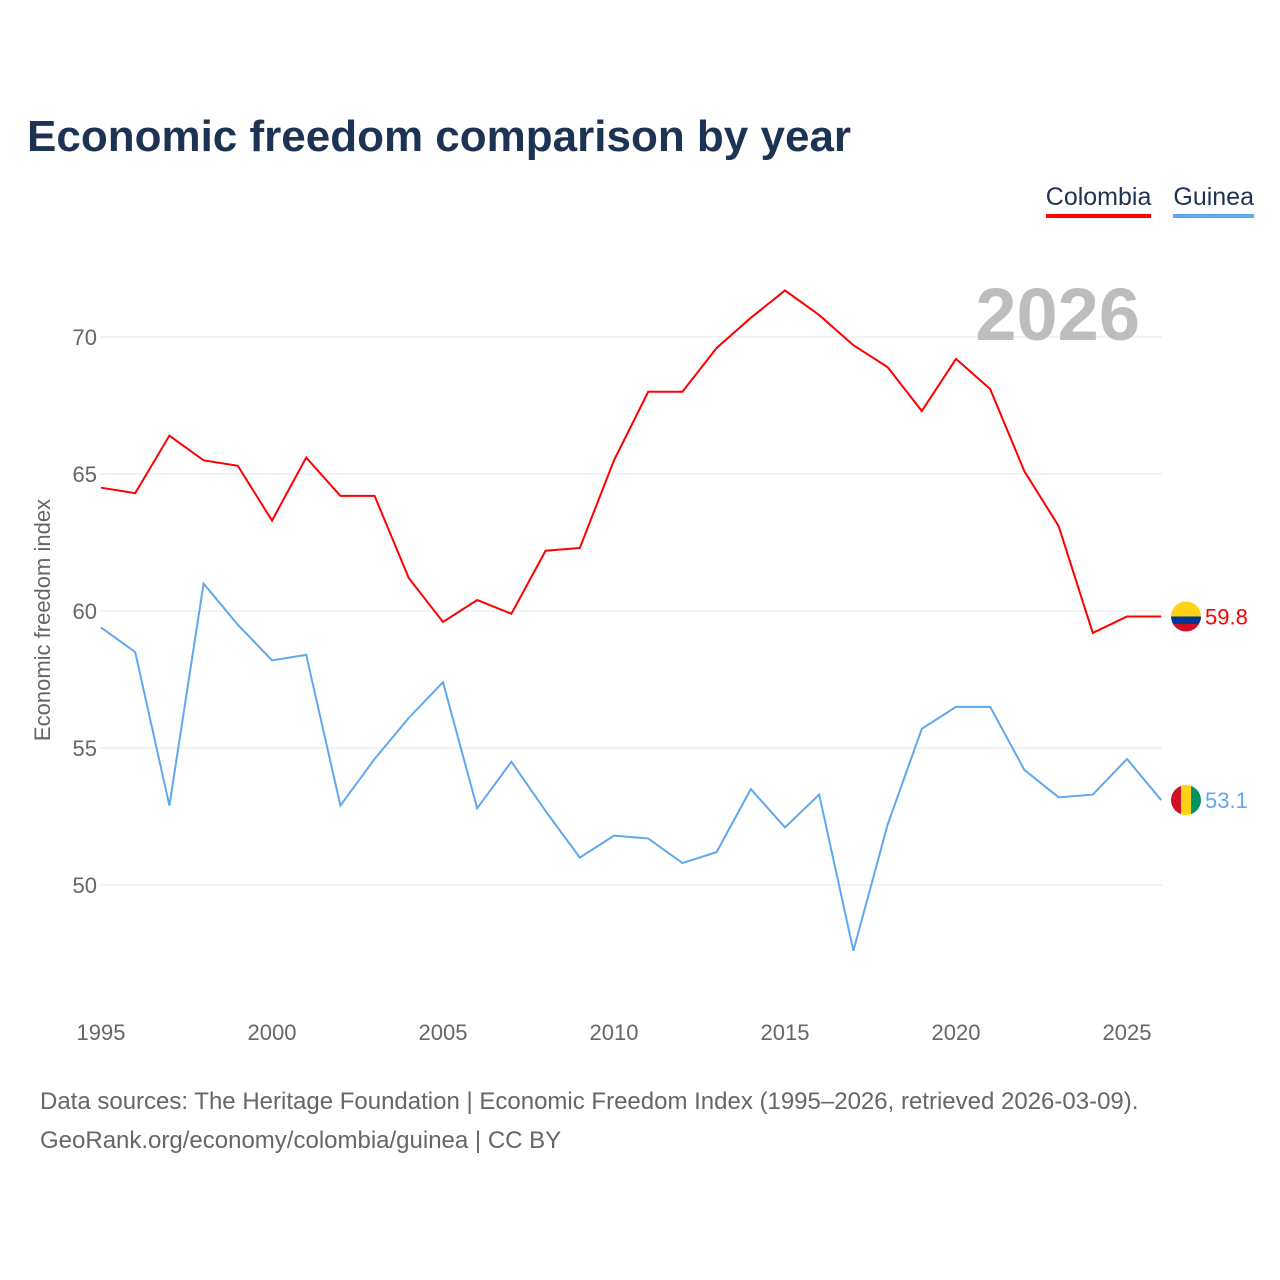 This screenshot has width=1280, height=1280. I want to click on legend-colombia: Colombia, so click(1098, 200).